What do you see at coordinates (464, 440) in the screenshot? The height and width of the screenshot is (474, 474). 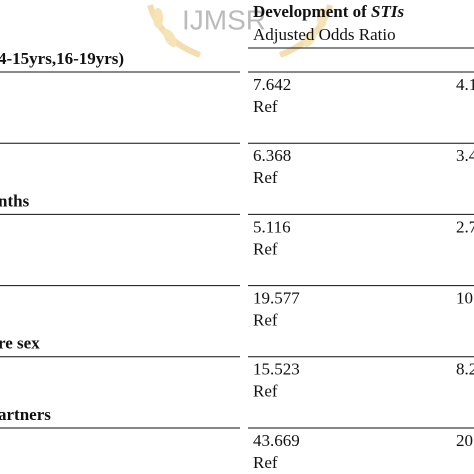 I see `next-column-value: 20` at bounding box center [464, 440].